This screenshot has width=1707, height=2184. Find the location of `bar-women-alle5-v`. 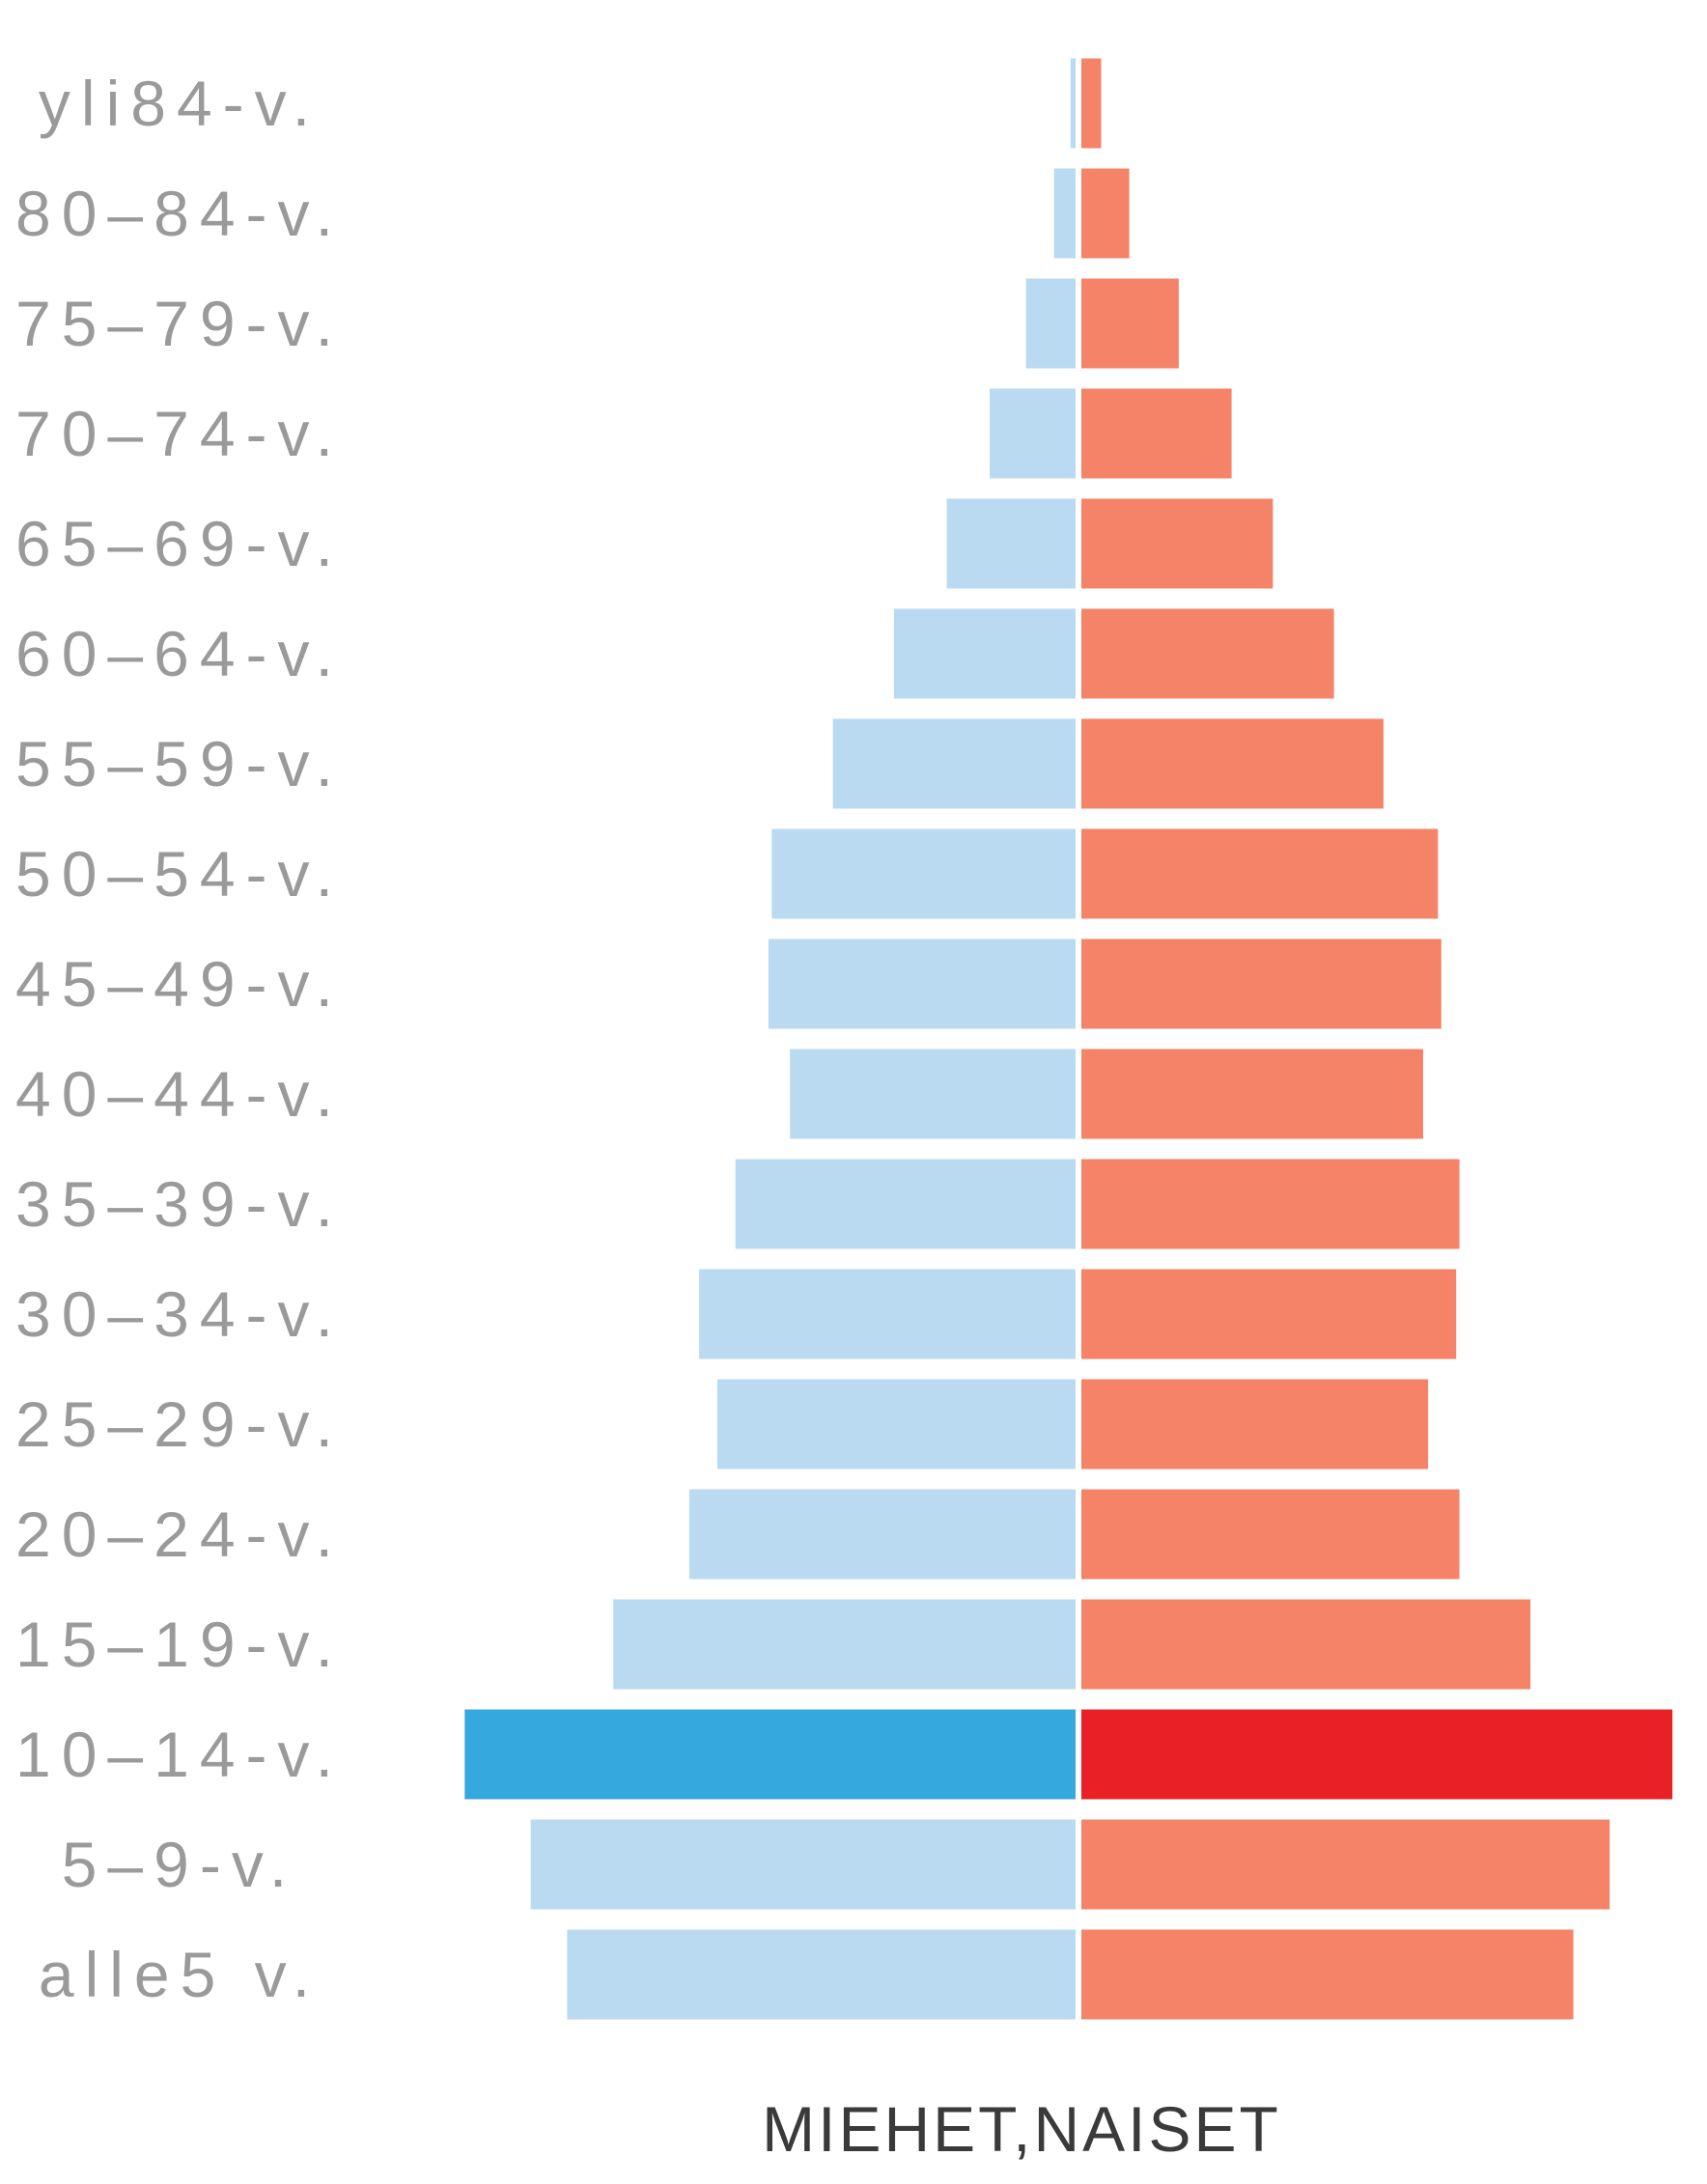

bar-women-alle5-v is located at coordinates (1328, 1975).